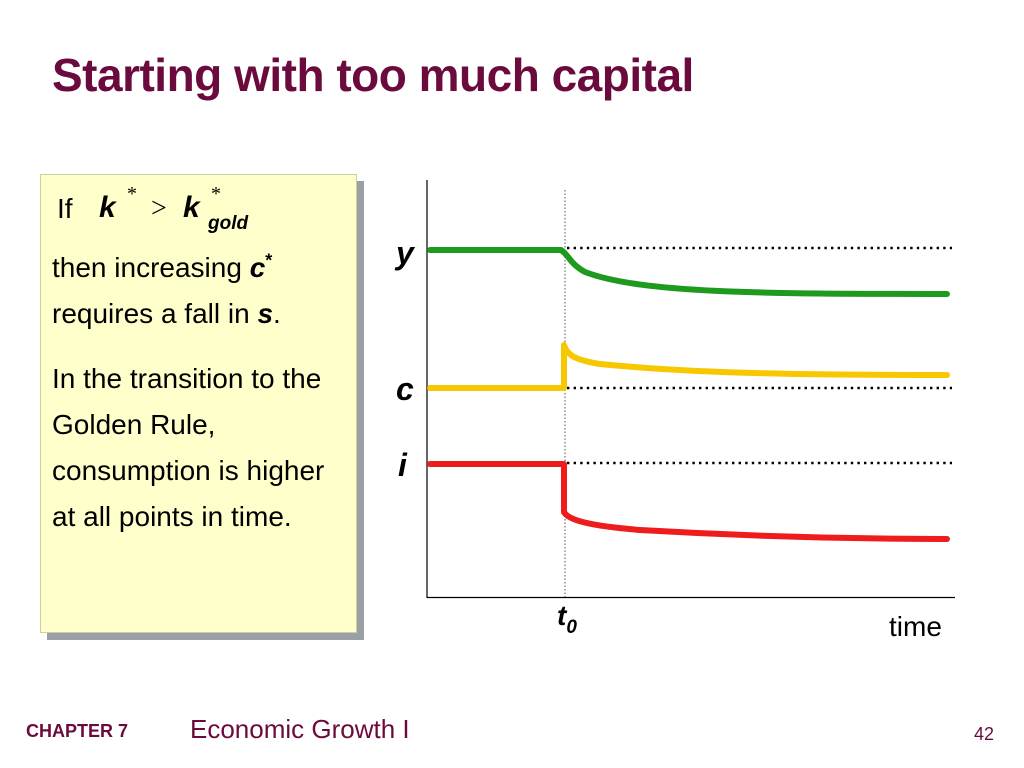  What do you see at coordinates (228, 223) in the screenshot?
I see `gold-subscript: gold` at bounding box center [228, 223].